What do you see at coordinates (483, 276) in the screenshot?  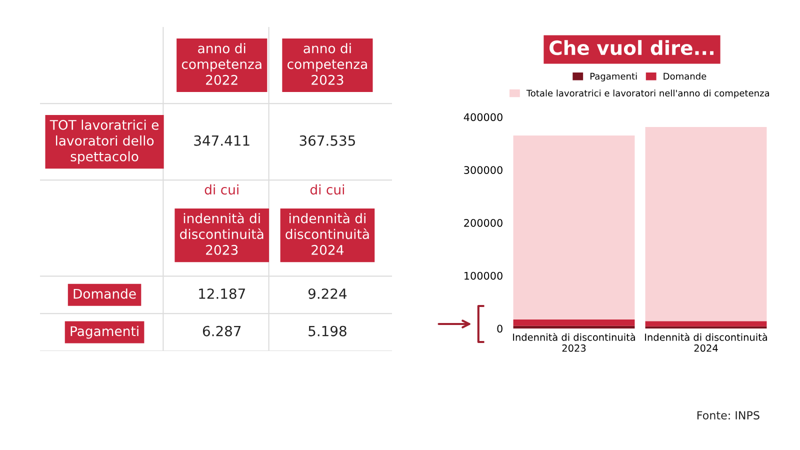 I see `y-tick-label: 100000` at bounding box center [483, 276].